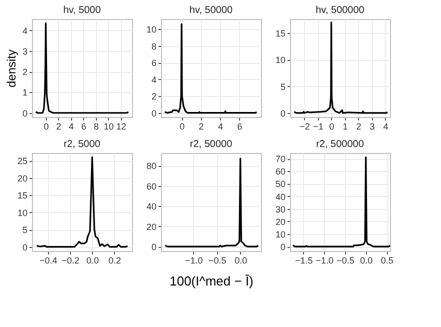 The image size is (441, 327). I want to click on x-tick-label: −0.2, so click(71, 261).